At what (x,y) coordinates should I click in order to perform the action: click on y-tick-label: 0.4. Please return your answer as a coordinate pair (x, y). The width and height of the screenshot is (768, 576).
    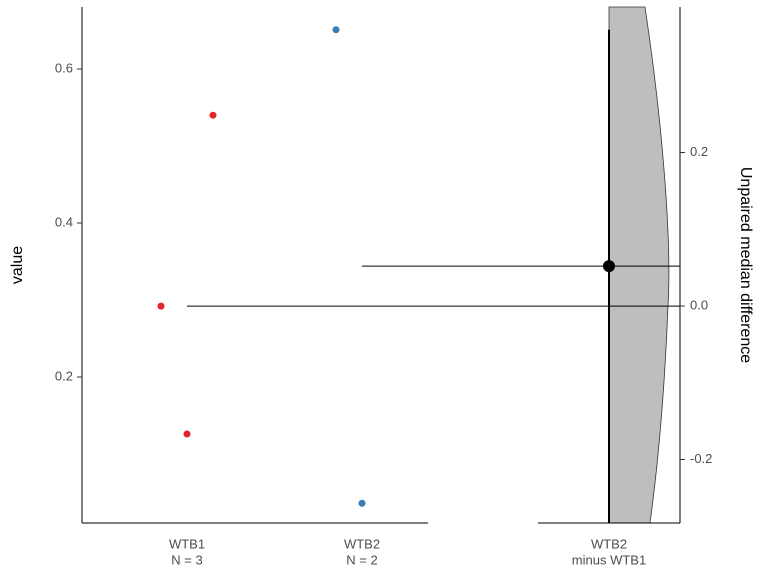
    Looking at the image, I should click on (64, 221).